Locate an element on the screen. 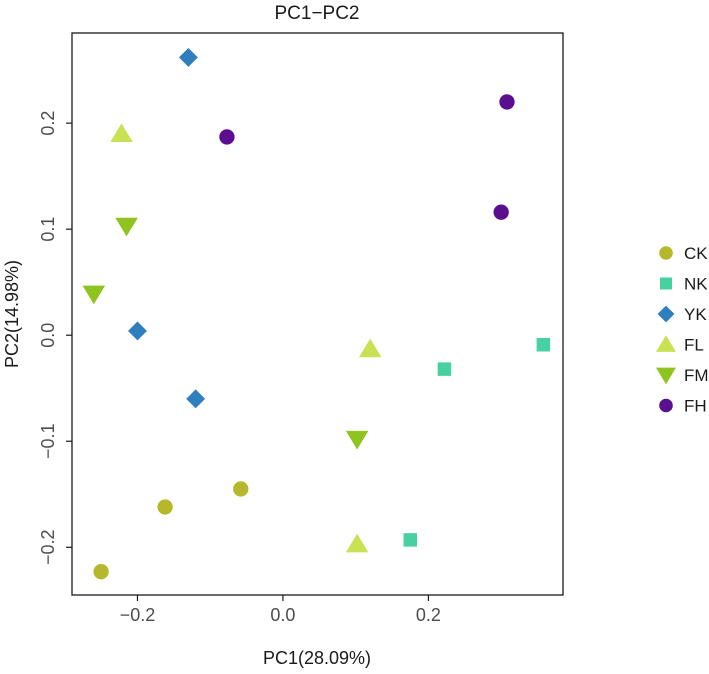  legend-label-fh: FH is located at coordinates (695, 406).